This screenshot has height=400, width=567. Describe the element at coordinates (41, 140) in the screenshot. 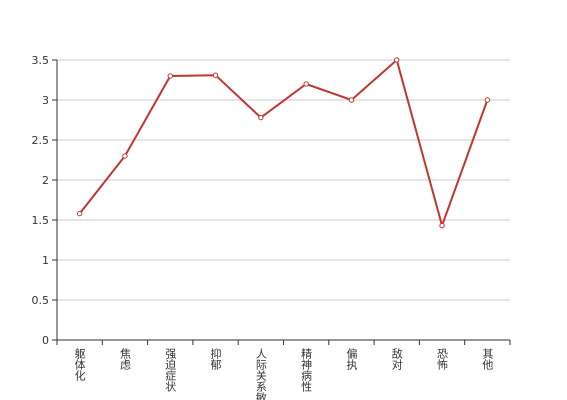

I see `y-tick-label: 2.5` at that location.